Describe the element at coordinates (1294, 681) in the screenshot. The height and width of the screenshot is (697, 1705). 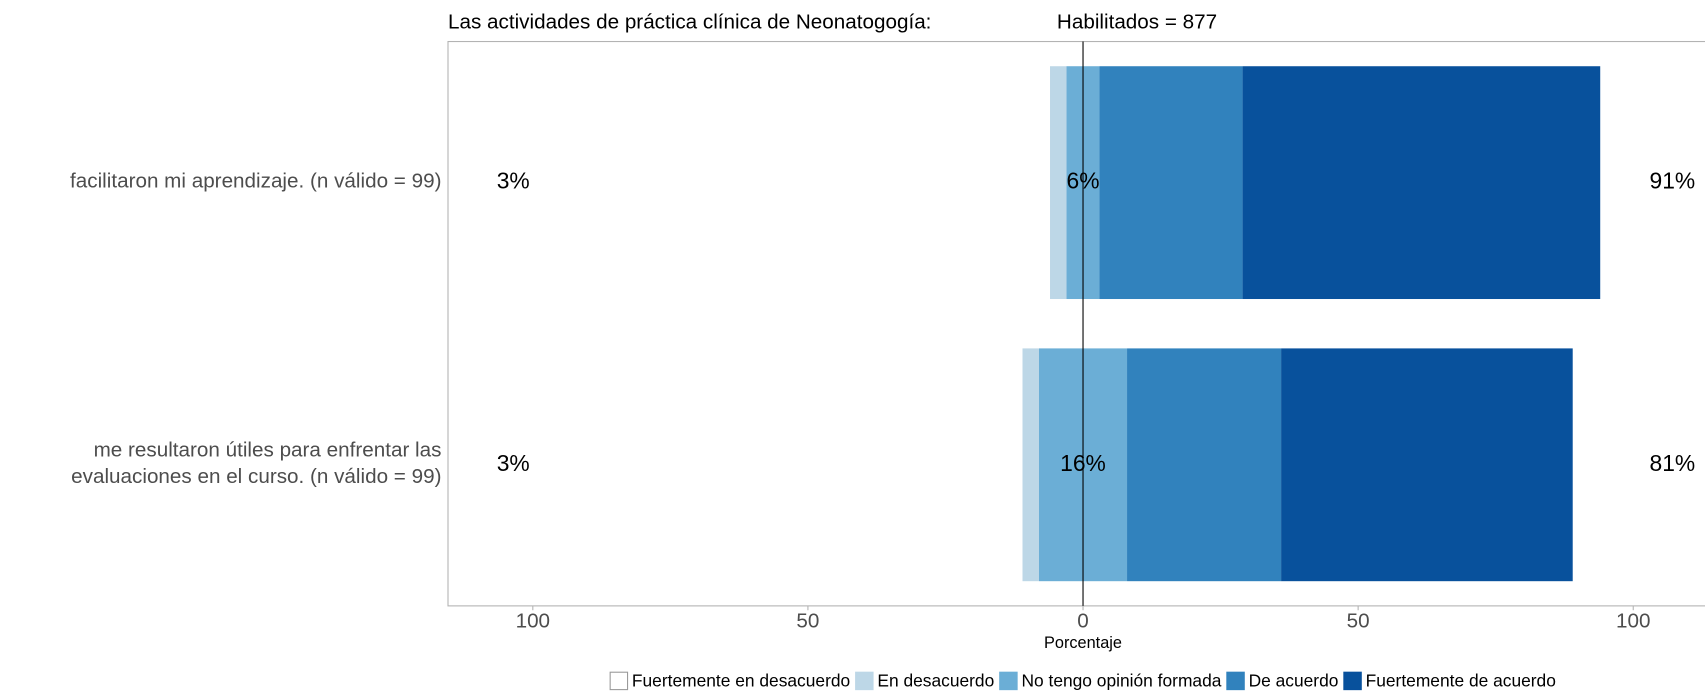
I see `legend-label: De acuerdo` at that location.